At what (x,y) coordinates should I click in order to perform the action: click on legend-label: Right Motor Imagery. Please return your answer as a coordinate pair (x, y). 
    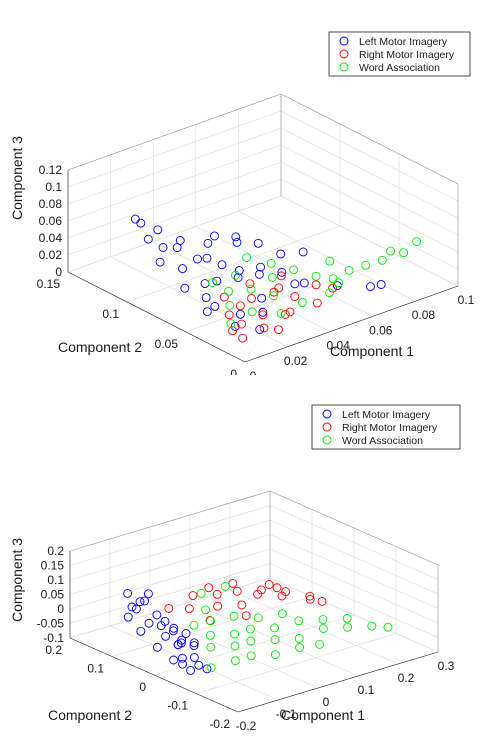
    Looking at the image, I should click on (407, 55).